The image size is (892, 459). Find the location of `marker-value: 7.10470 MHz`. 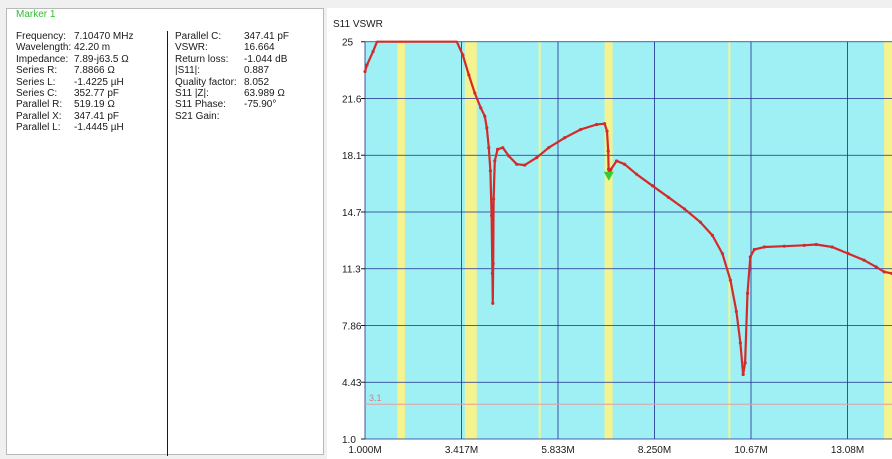

marker-value: 7.10470 MHz is located at coordinates (104, 36).